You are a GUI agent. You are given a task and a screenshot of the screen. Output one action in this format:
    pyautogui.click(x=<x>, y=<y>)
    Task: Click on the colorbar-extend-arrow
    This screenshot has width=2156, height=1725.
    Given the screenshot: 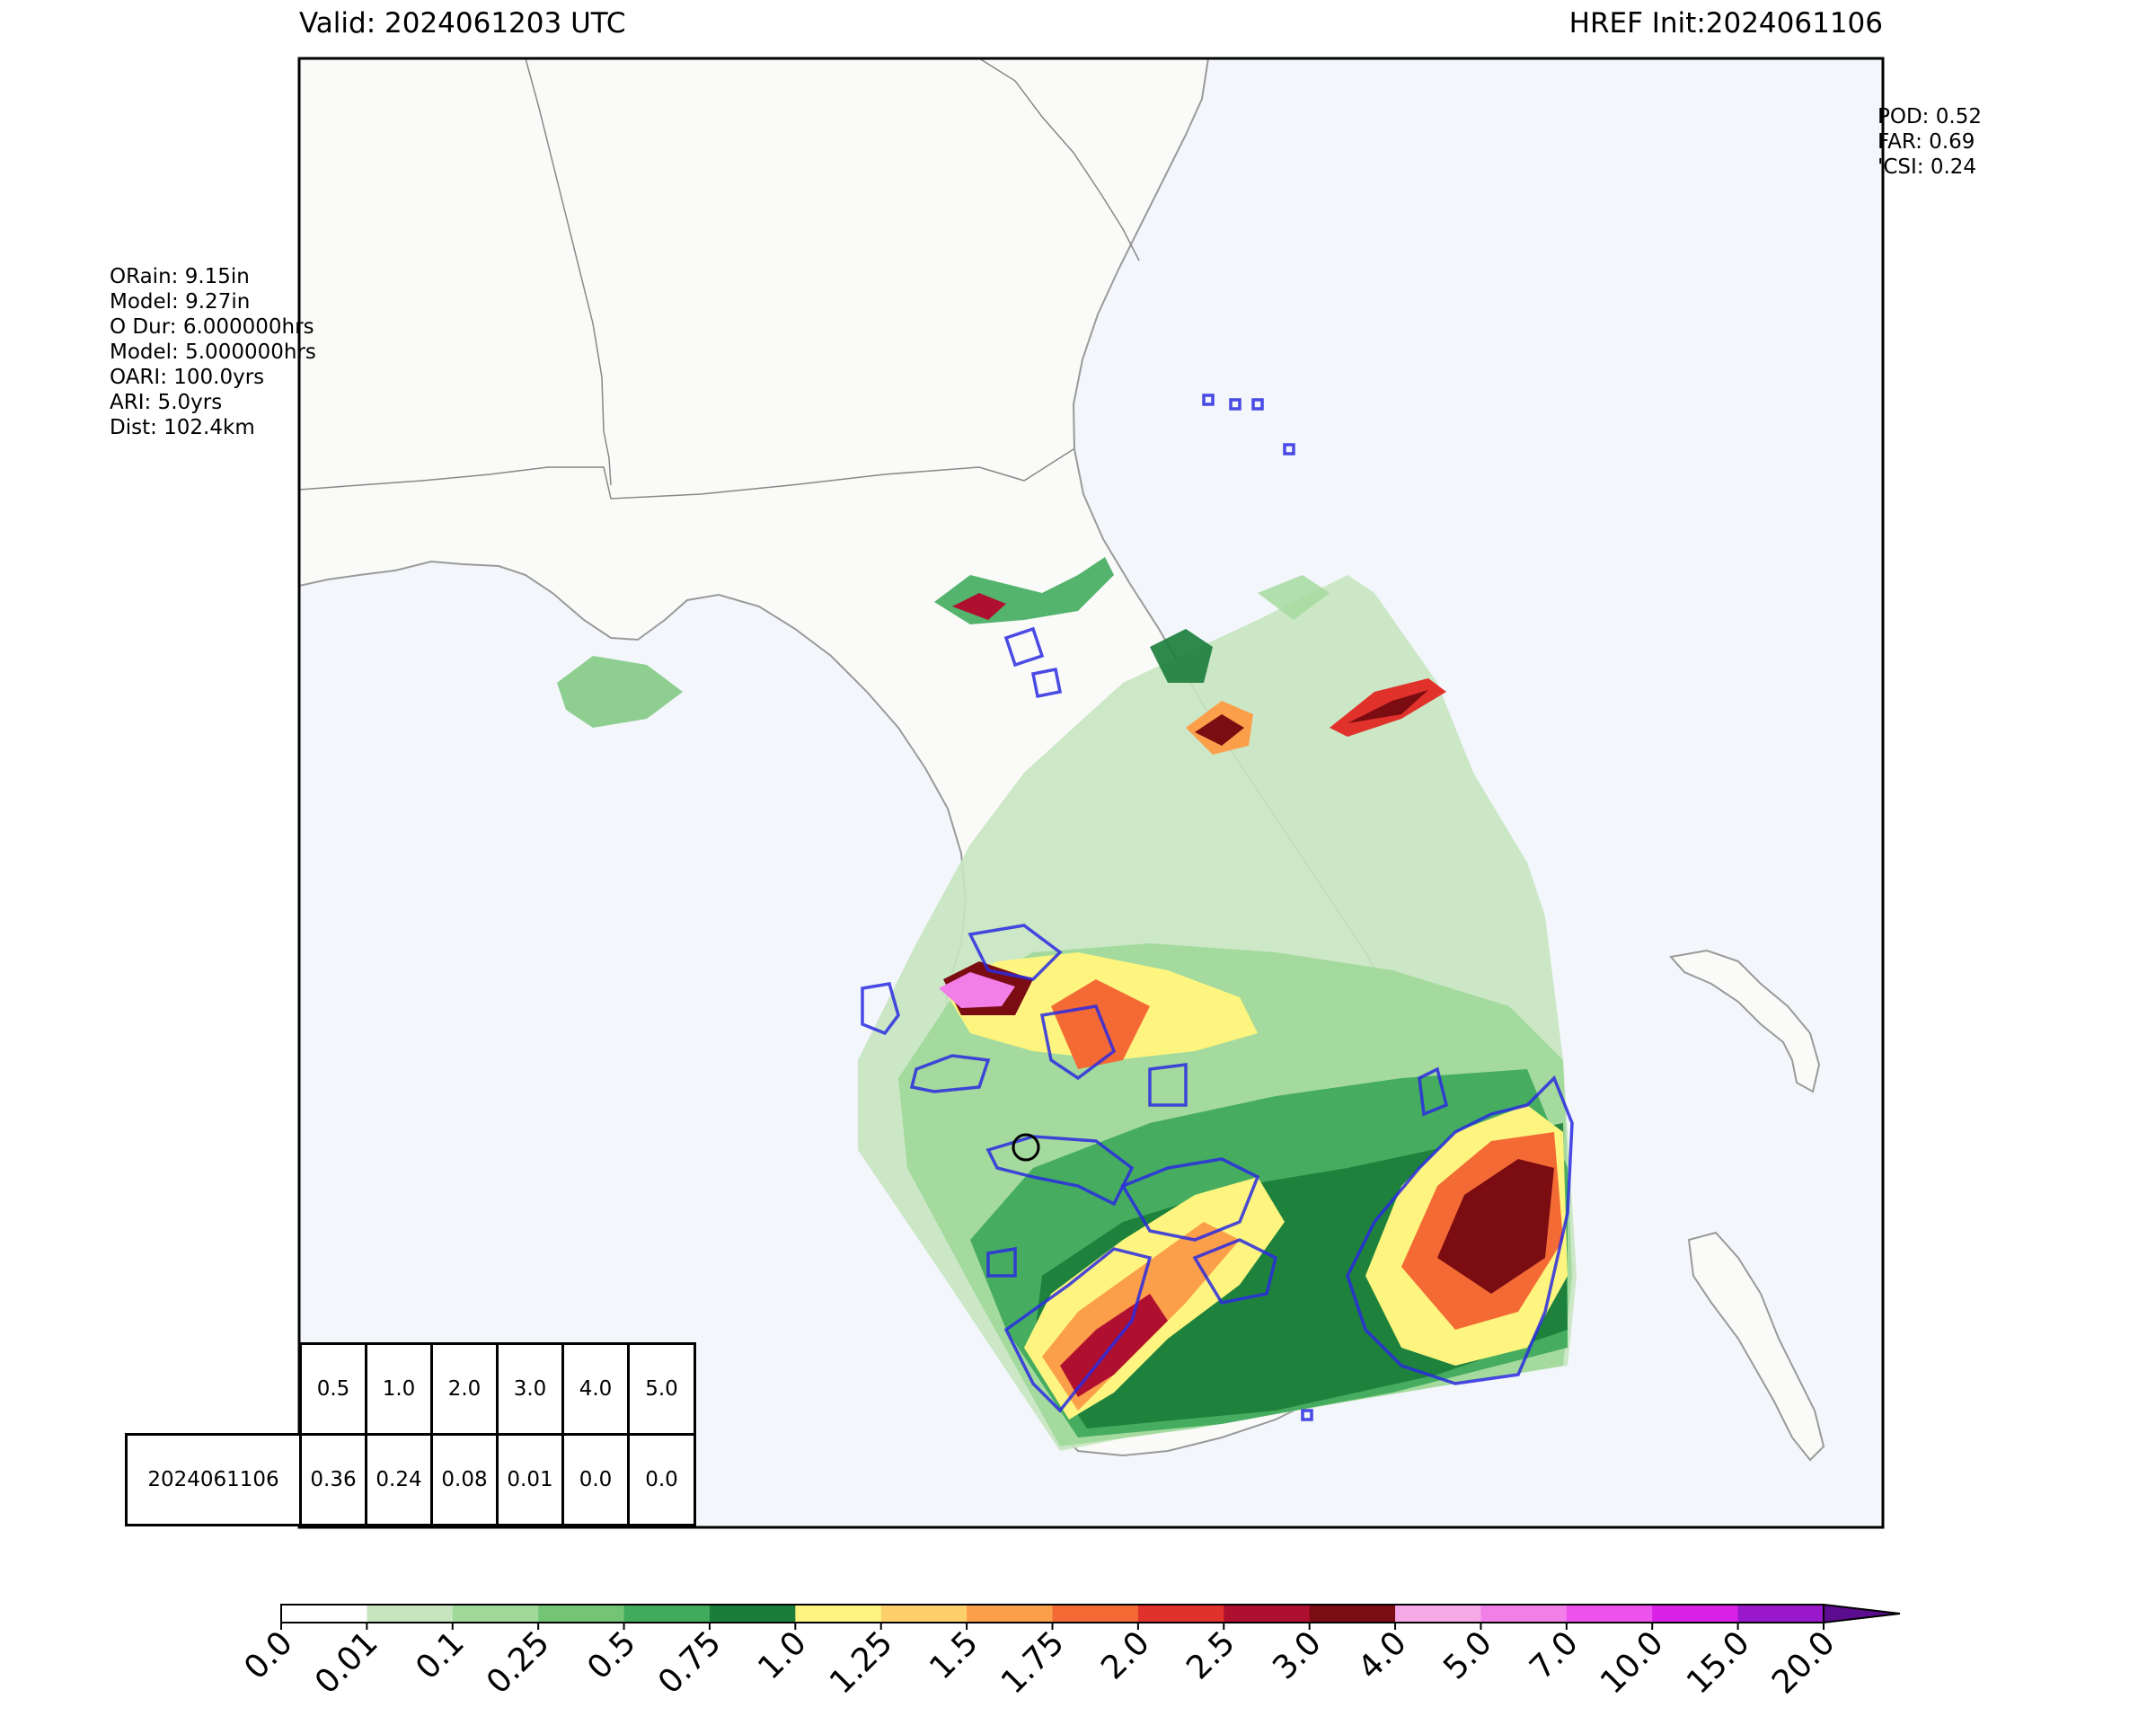 What is the action you would take?
    pyautogui.click(x=1862, y=1613)
    